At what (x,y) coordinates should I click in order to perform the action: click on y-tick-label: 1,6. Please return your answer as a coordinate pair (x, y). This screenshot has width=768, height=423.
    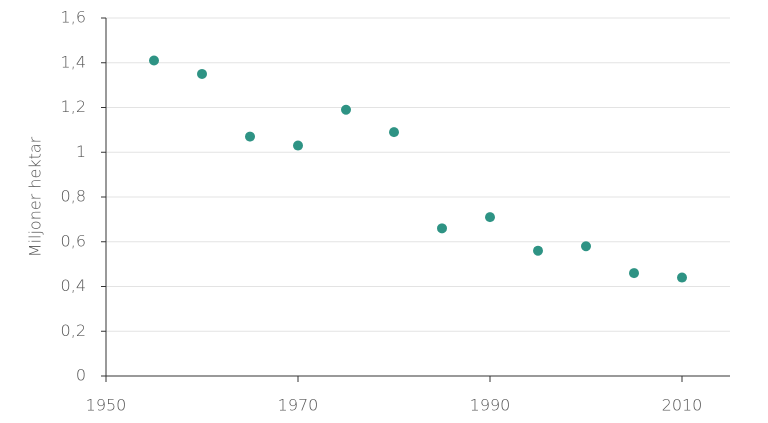
    Looking at the image, I should click on (73, 17).